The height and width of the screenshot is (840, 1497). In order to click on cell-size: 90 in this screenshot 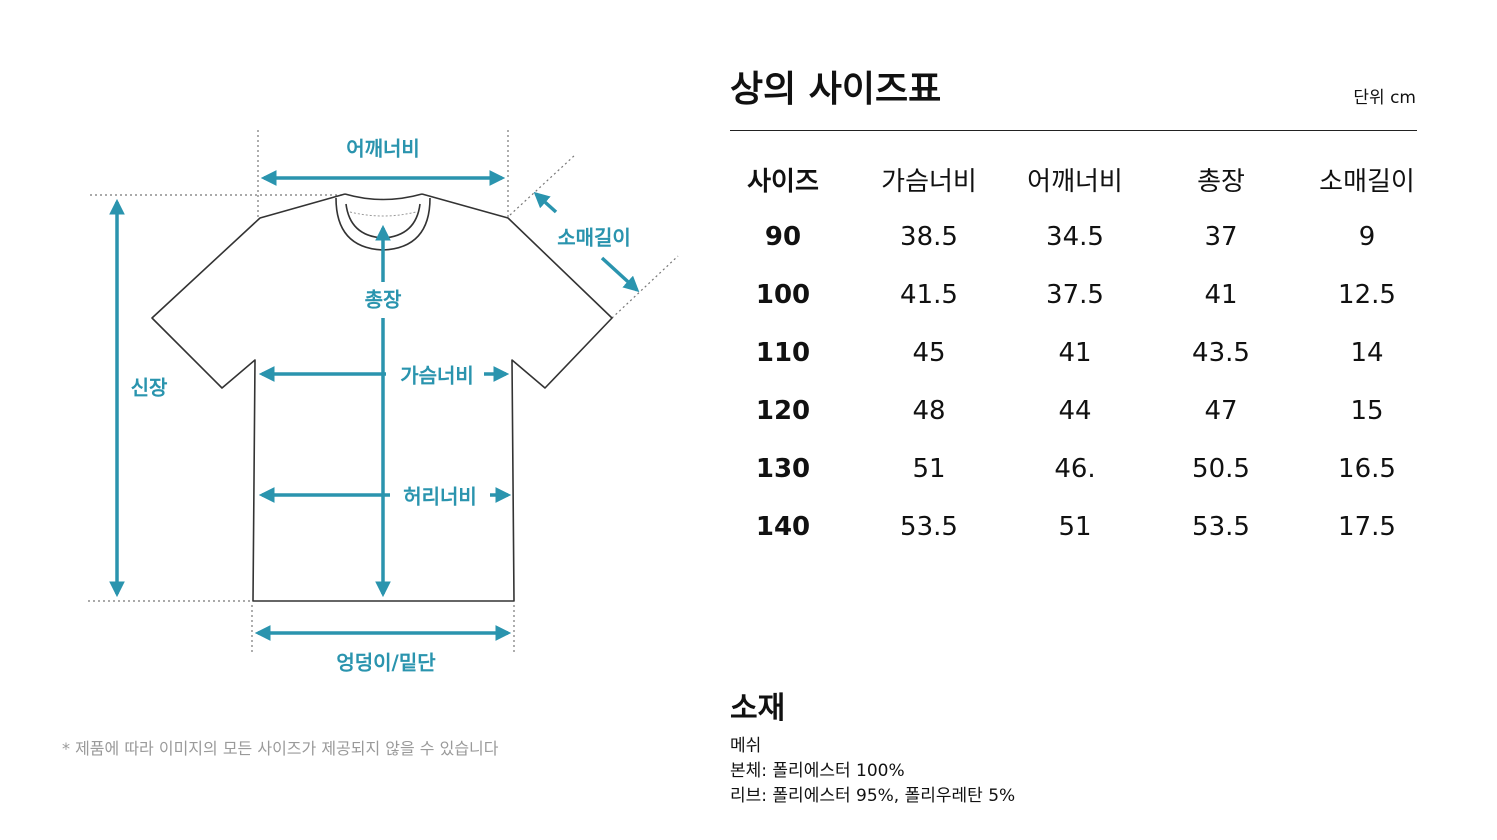, I will do `click(783, 237)`.